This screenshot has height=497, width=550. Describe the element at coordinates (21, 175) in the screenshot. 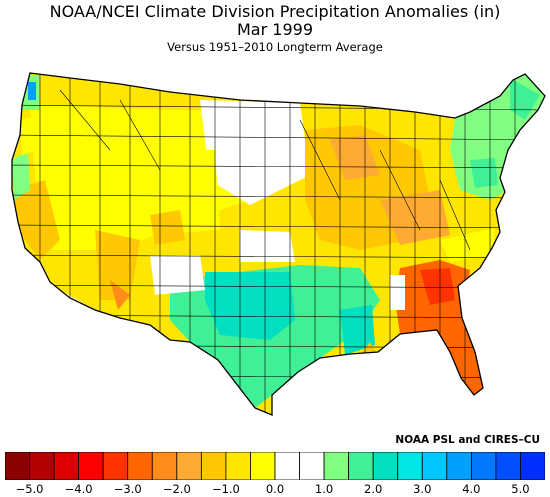

I see `region-north-california-coast` at that location.